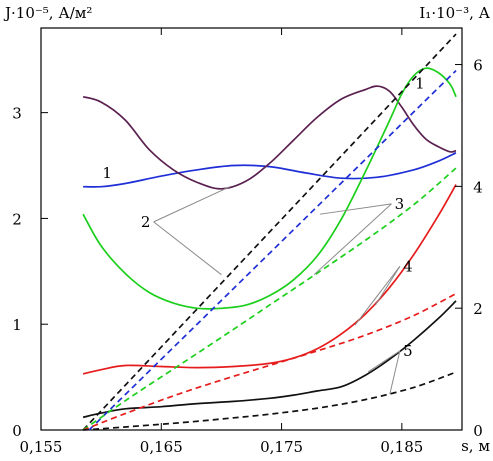 Image resolution: width=493 pixels, height=461 pixels. Describe the element at coordinates (478, 187) in the screenshot. I see `y-right-tick-label: 4` at that location.